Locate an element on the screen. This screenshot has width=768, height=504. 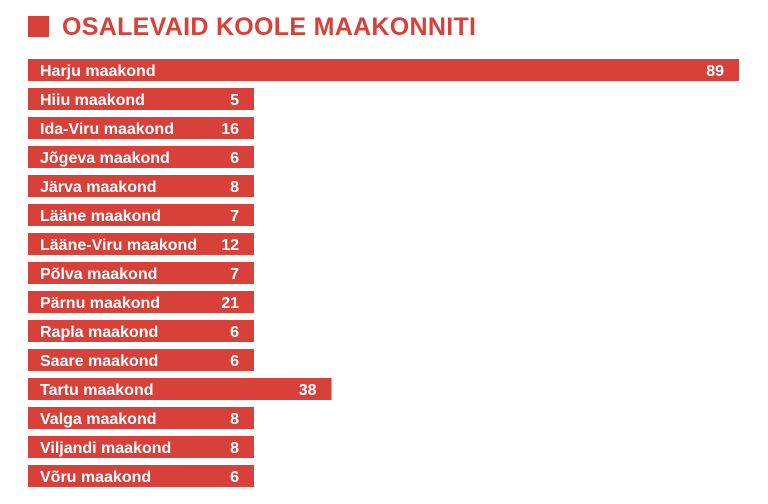
category-label: Põlva maakond is located at coordinates (98, 274).